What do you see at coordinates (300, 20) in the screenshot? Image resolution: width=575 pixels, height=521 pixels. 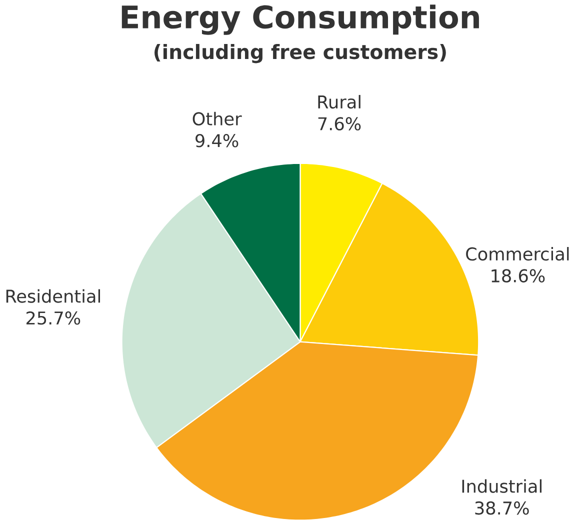 I see `chart-title: Energy Consumption` at bounding box center [300, 20].